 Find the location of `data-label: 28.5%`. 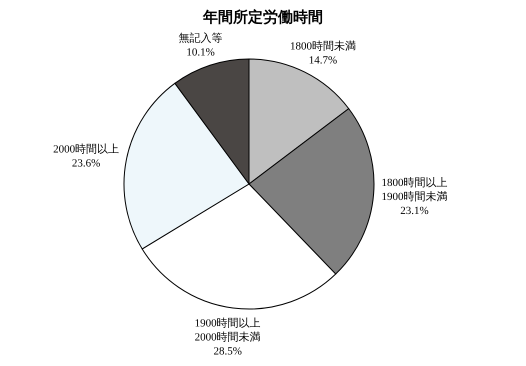

data-label: 28.5% is located at coordinates (227, 352).